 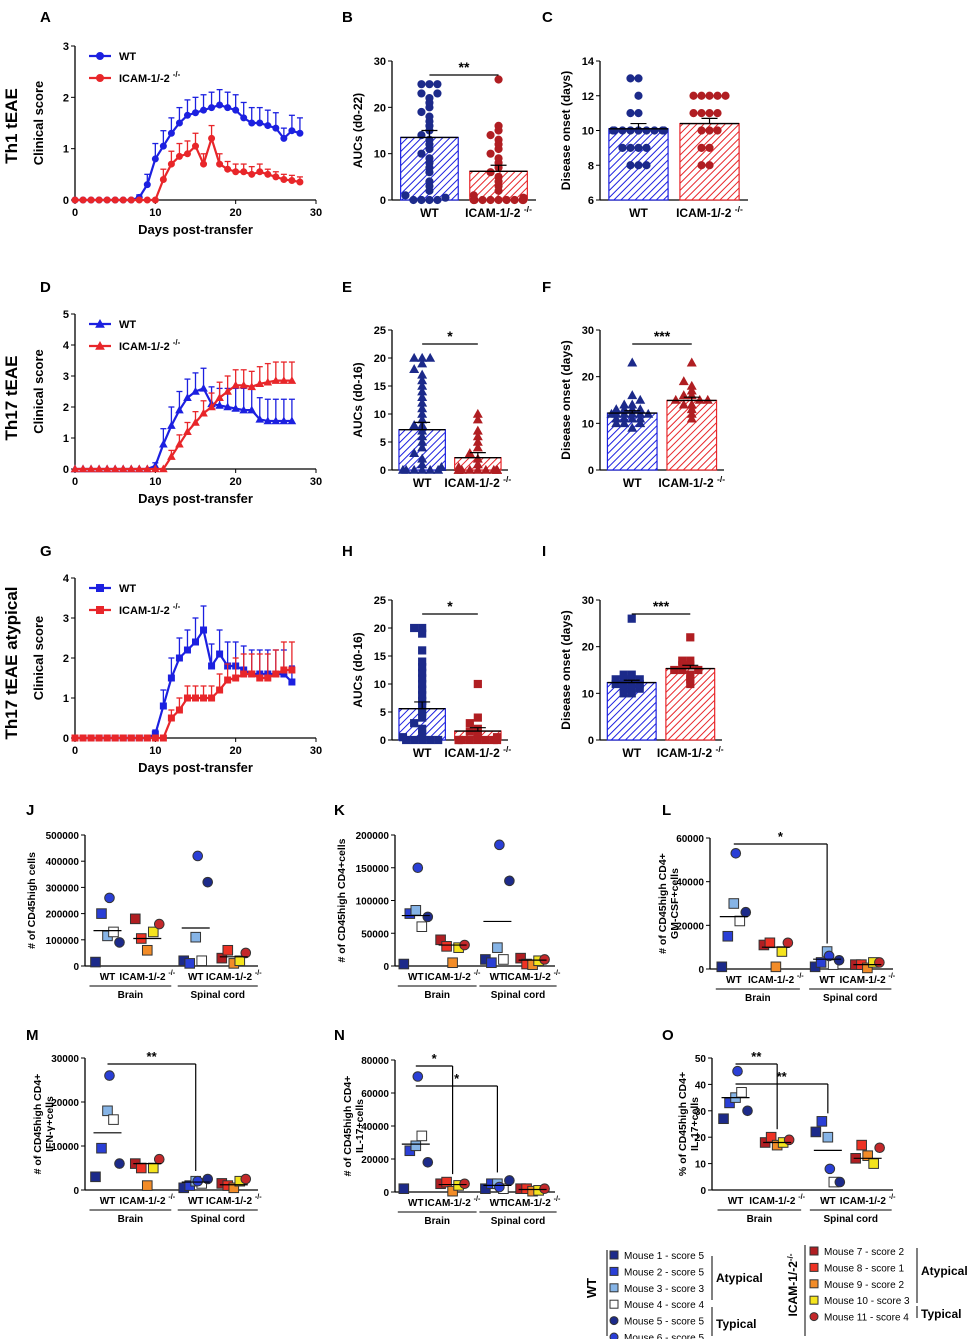 I want to click on x-tick-label: 10, so click(x=155, y=482).